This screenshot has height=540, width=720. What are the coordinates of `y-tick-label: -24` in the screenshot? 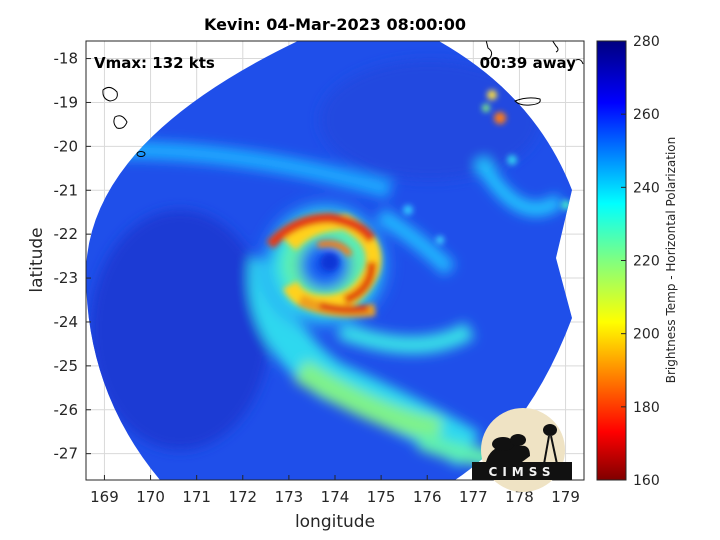 It's located at (66, 322).